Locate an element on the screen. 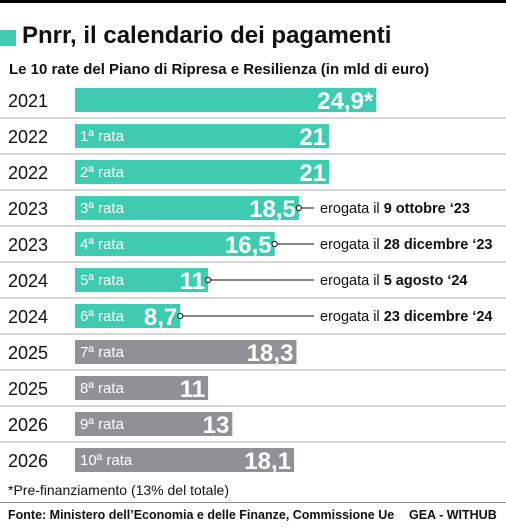 This screenshot has height=532, width=506. value-label: 13 is located at coordinates (216, 425).